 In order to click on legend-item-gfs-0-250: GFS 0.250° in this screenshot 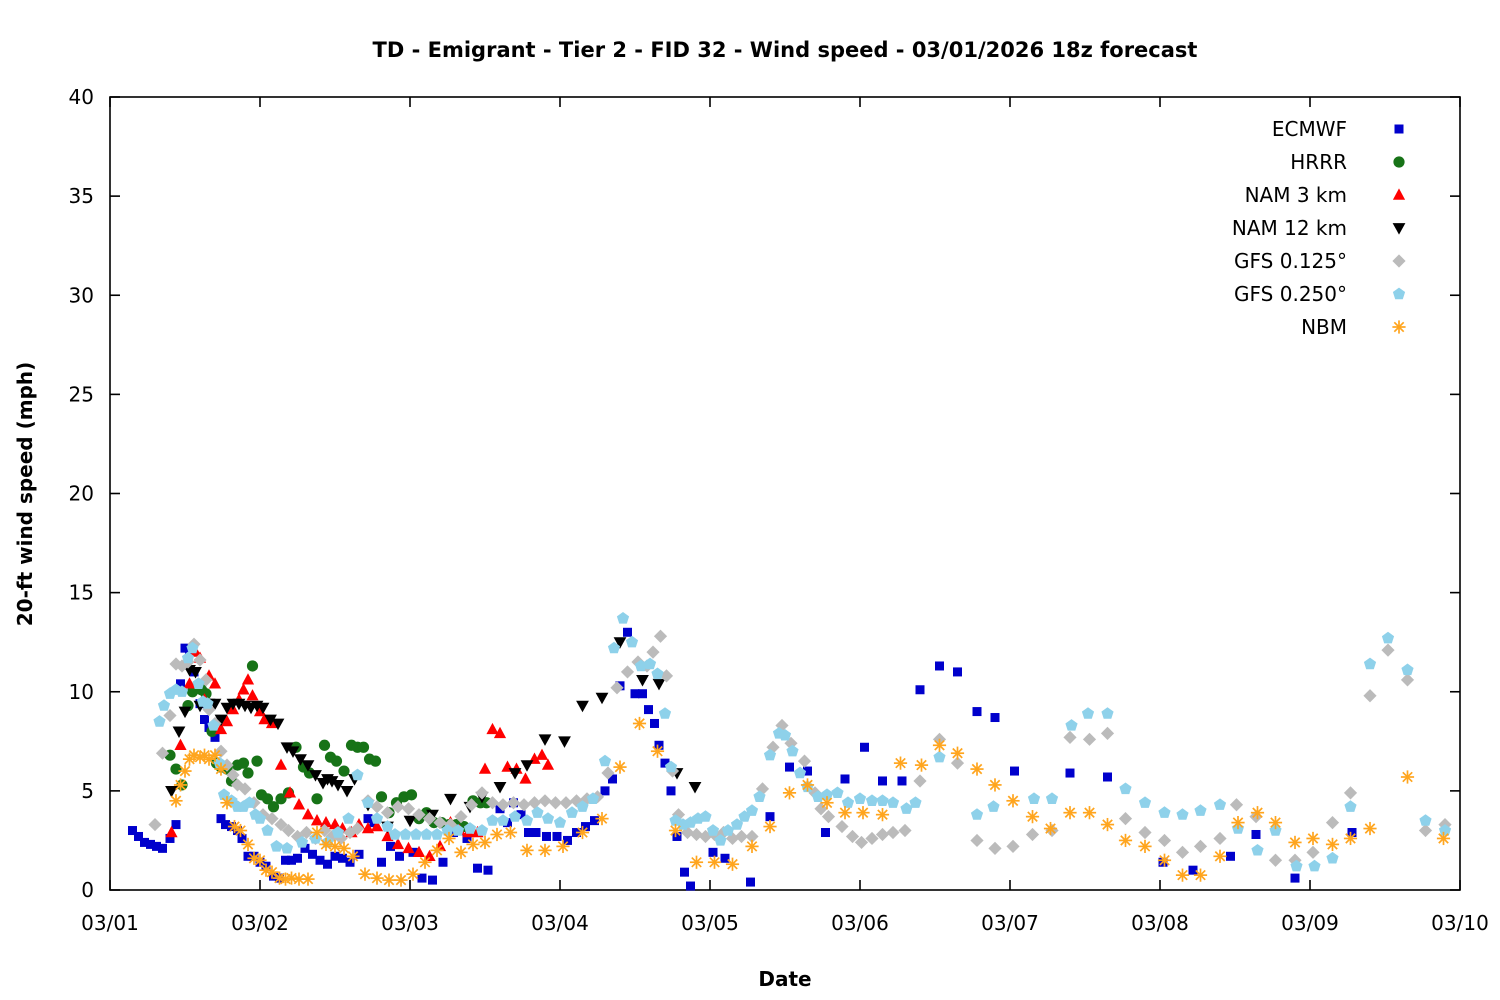, I will do `click(1320, 294)`.